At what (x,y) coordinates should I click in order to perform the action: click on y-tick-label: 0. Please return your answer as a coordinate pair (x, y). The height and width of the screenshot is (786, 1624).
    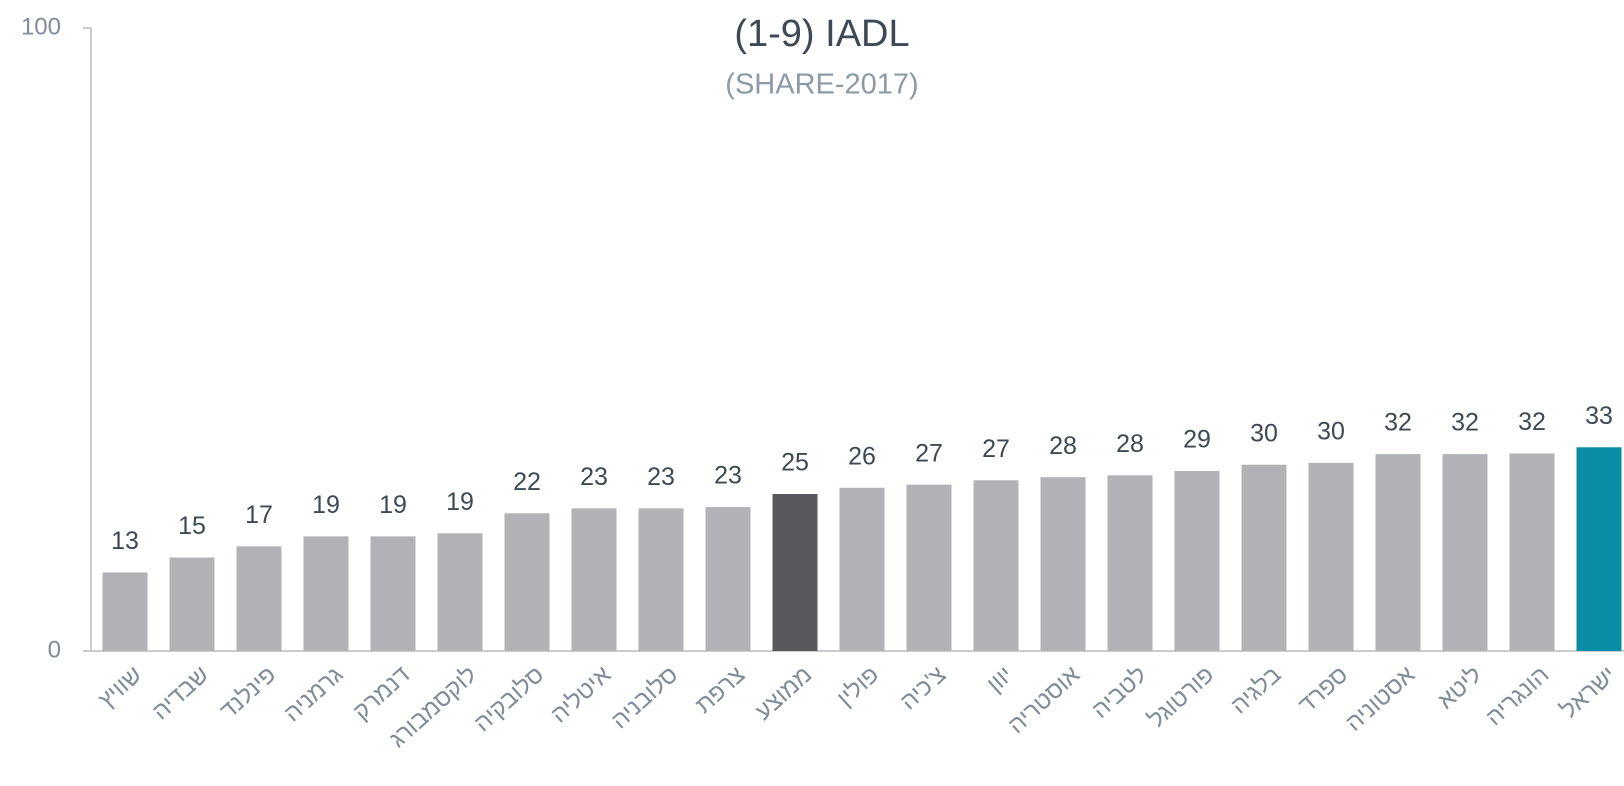
    Looking at the image, I should click on (54, 649).